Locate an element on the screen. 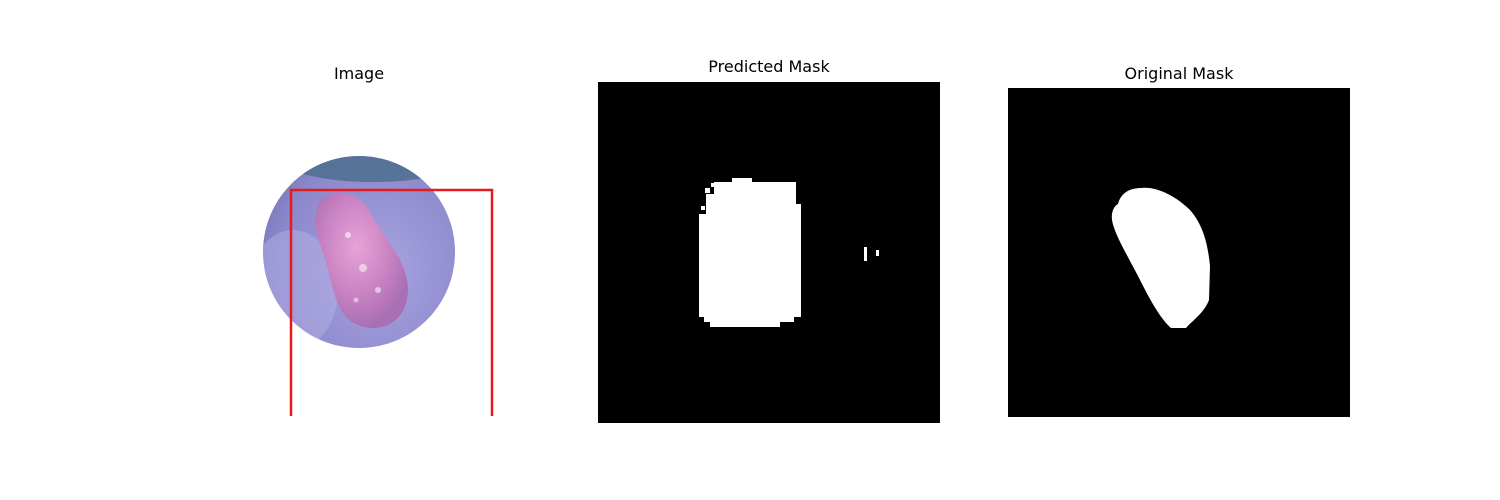  predicted-mask-title: Predicted Mask is located at coordinates (769, 66).